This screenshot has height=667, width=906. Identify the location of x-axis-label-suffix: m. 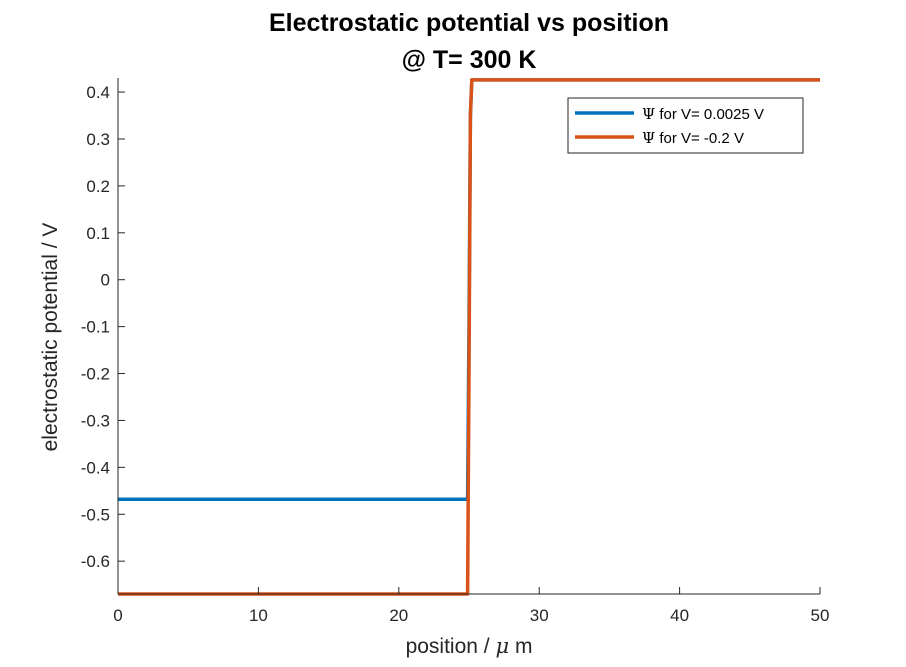
(520, 646).